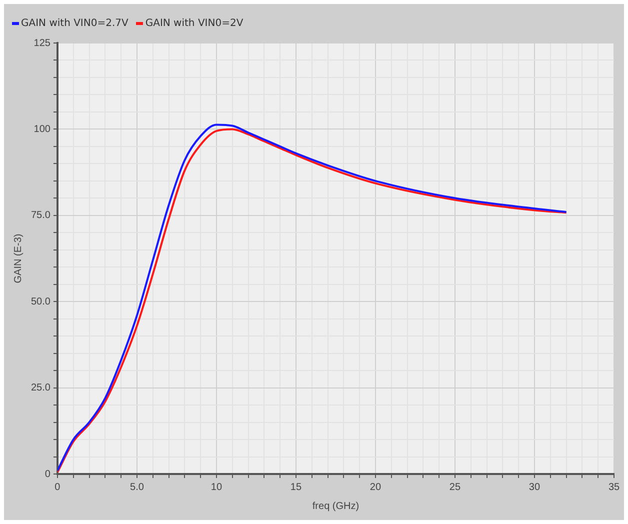 This screenshot has width=628, height=524. Describe the element at coordinates (40, 302) in the screenshot. I see `y-tick-label: 50.0` at that location.